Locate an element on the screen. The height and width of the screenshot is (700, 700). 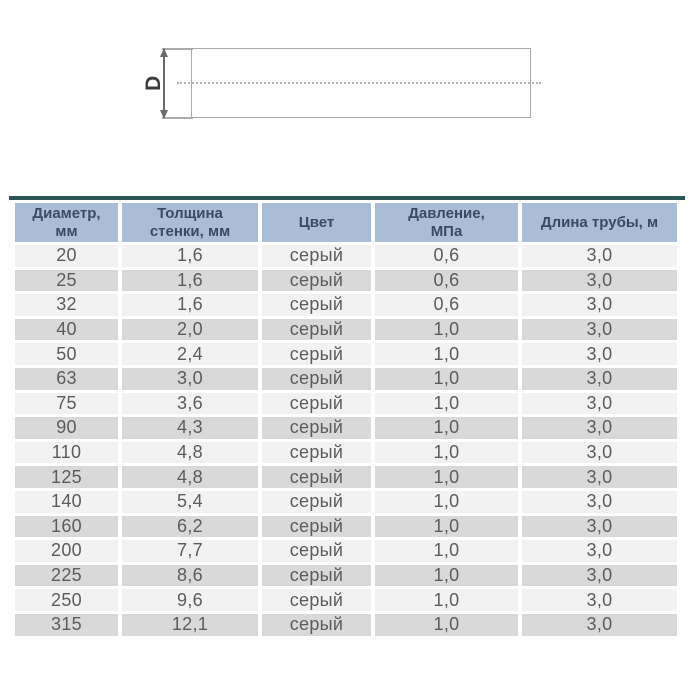
extension-line-top is located at coordinates (177, 49).